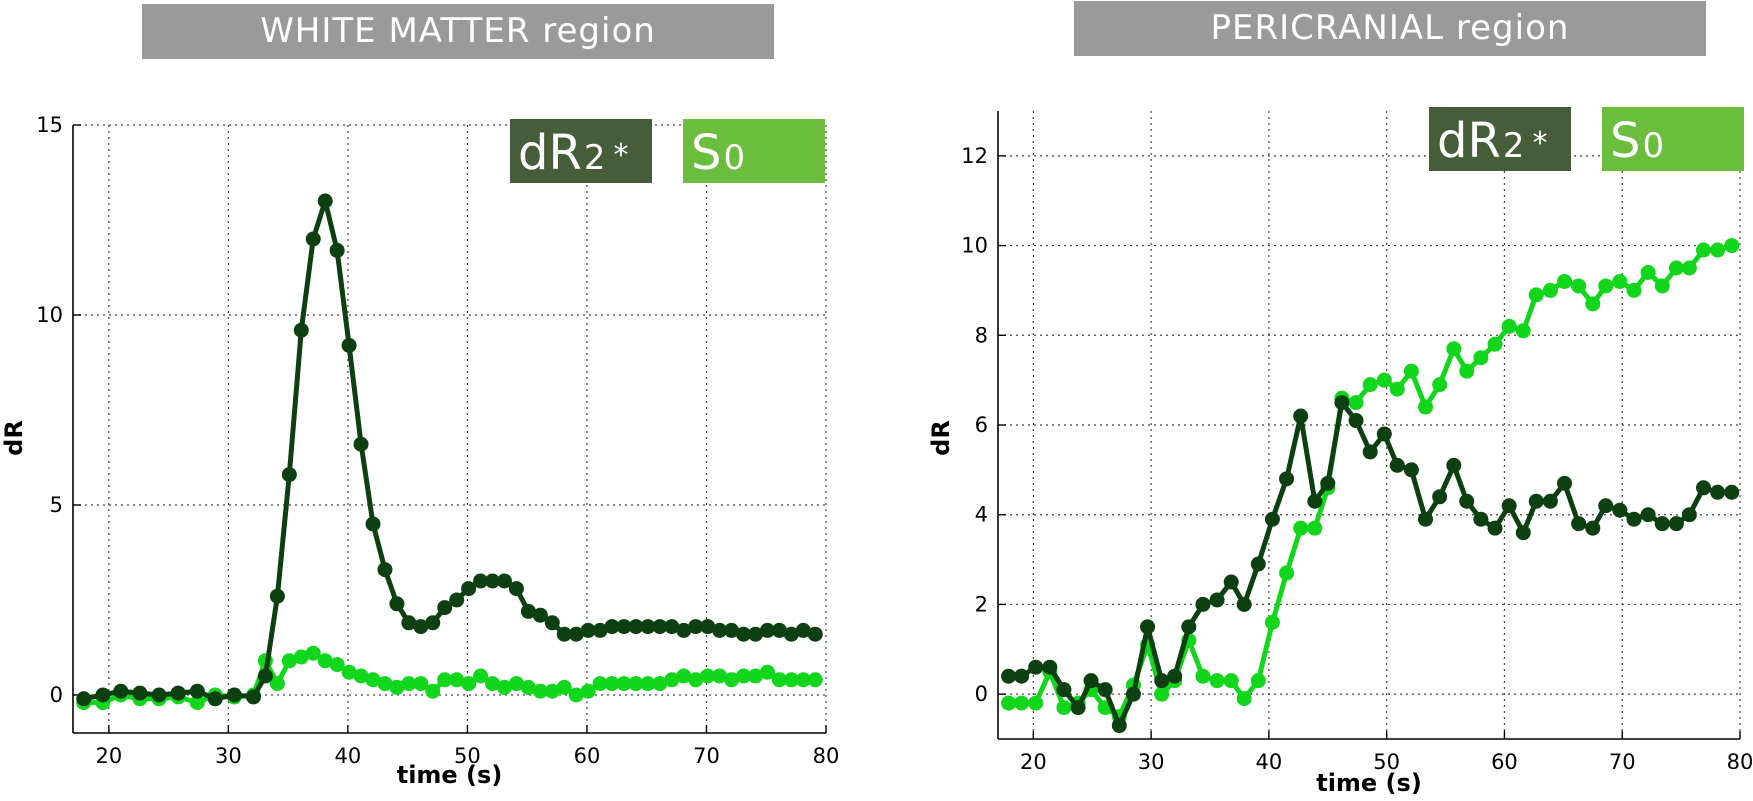 This screenshot has width=1753, height=801. What do you see at coordinates (981, 515) in the screenshot?
I see `y-tick-label: 4` at bounding box center [981, 515].